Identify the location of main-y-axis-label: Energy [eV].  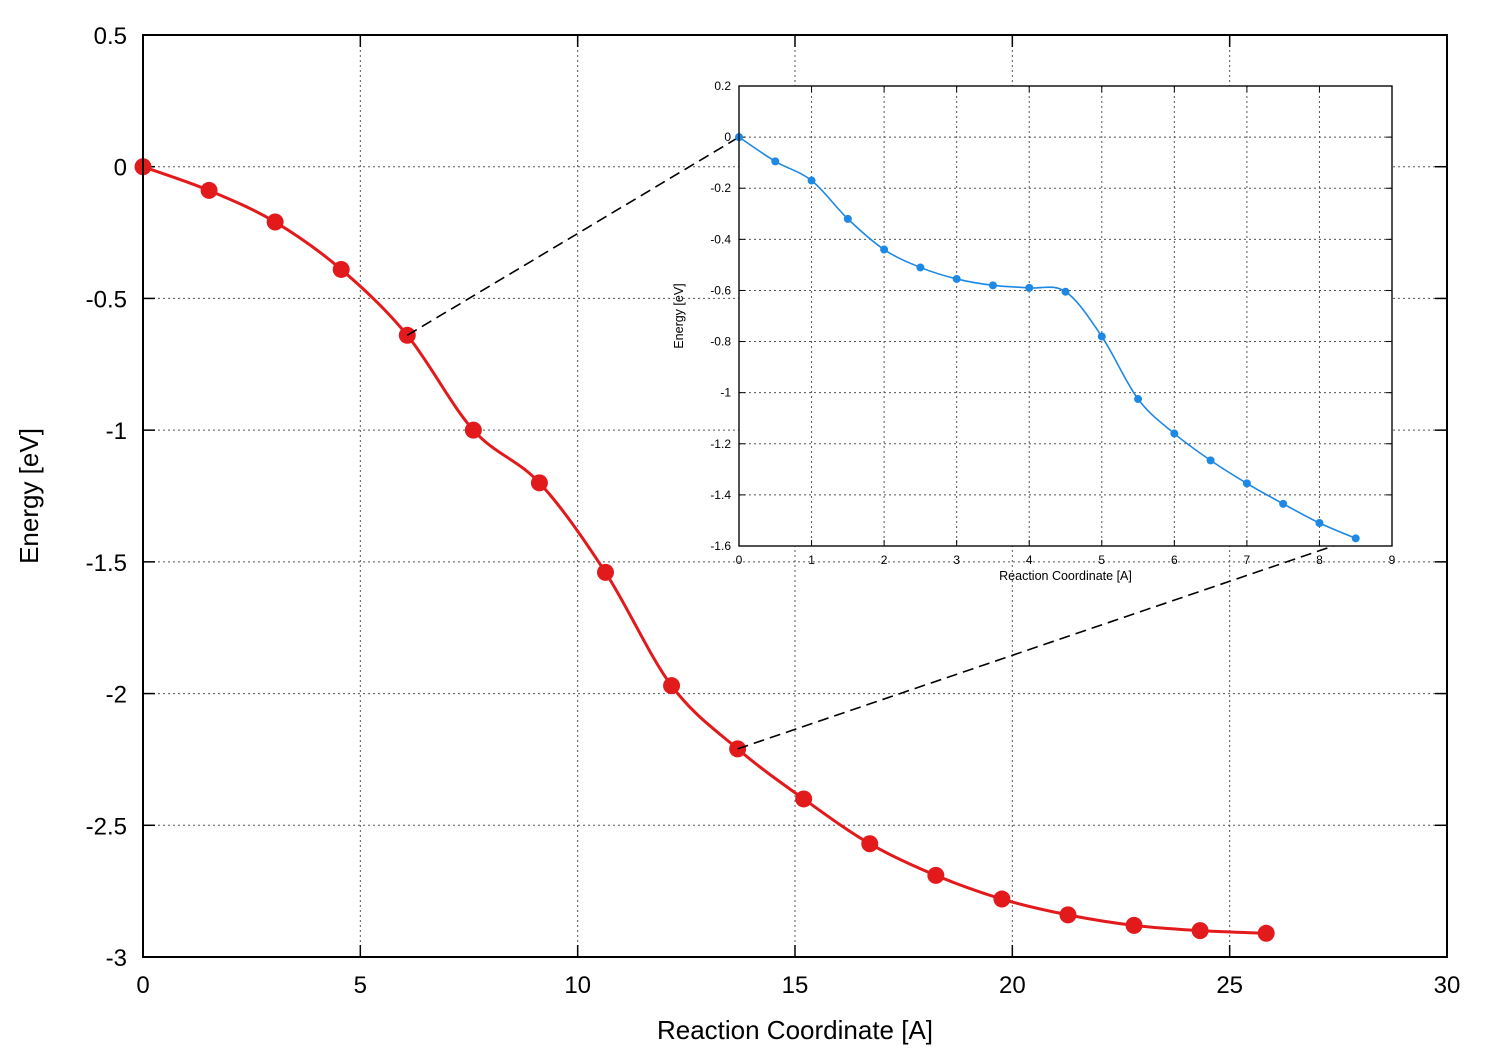
(29, 496).